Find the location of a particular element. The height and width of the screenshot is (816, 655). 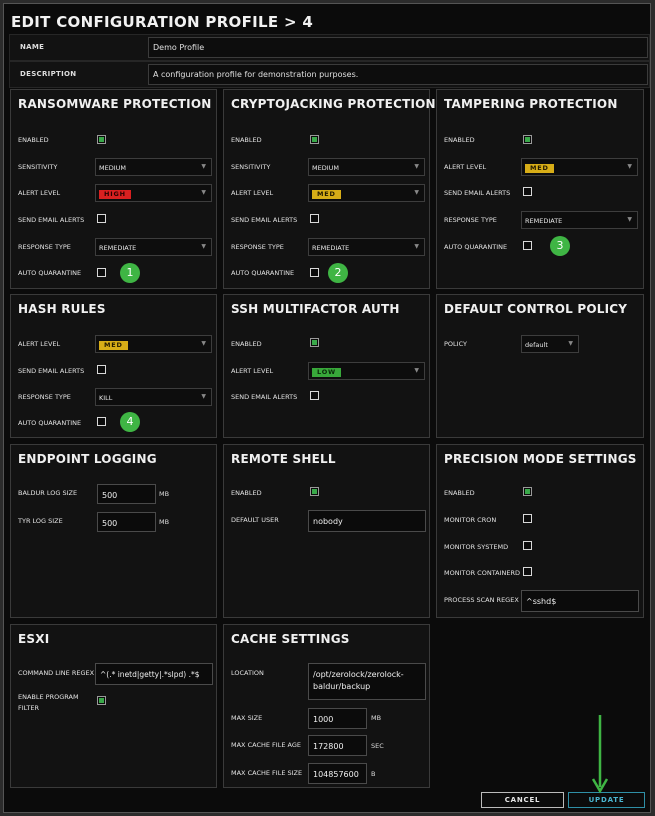

hash-email-checkbox is located at coordinates (101, 369).